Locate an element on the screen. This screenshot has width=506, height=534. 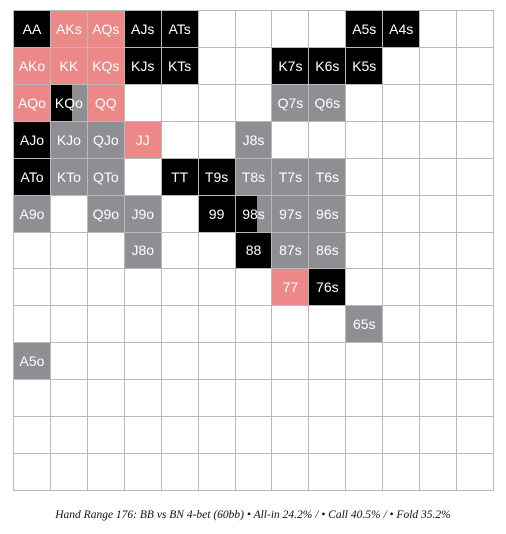
hand-cell-ato: ATo is located at coordinates (32, 177).